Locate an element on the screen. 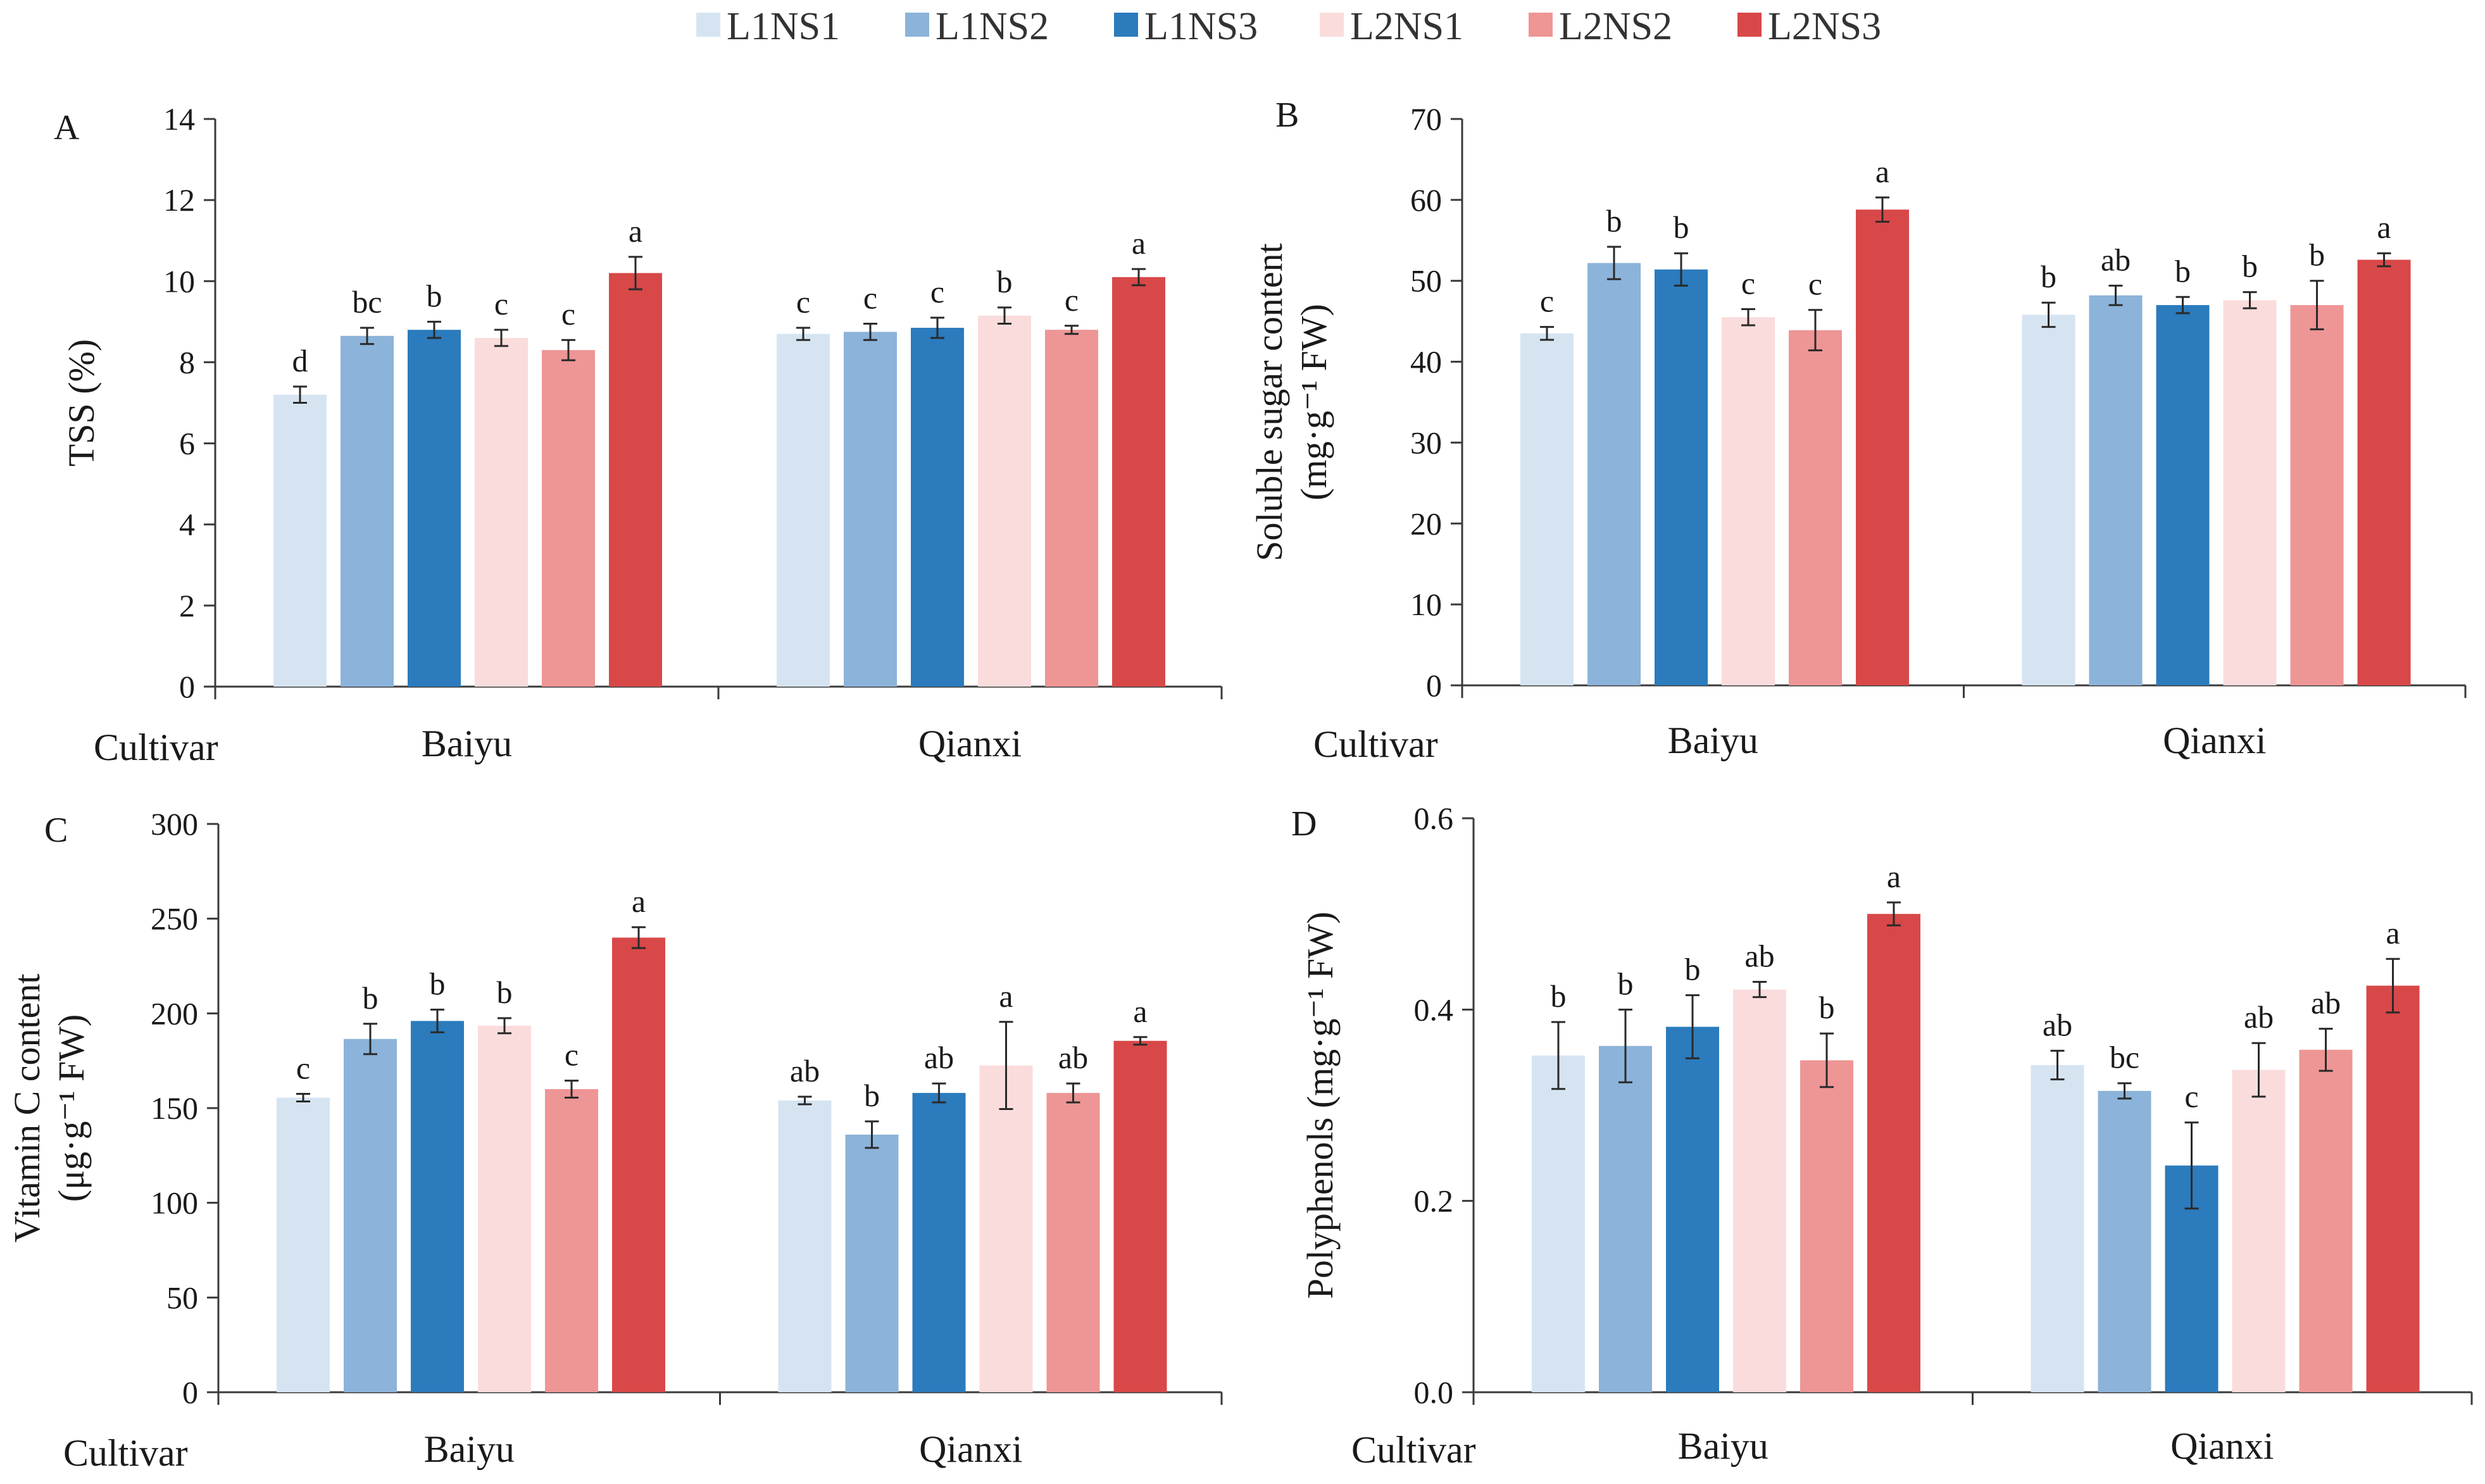 Image resolution: width=2485 pixels, height=1484 pixels. y-tick-label: 6 is located at coordinates (187, 444).